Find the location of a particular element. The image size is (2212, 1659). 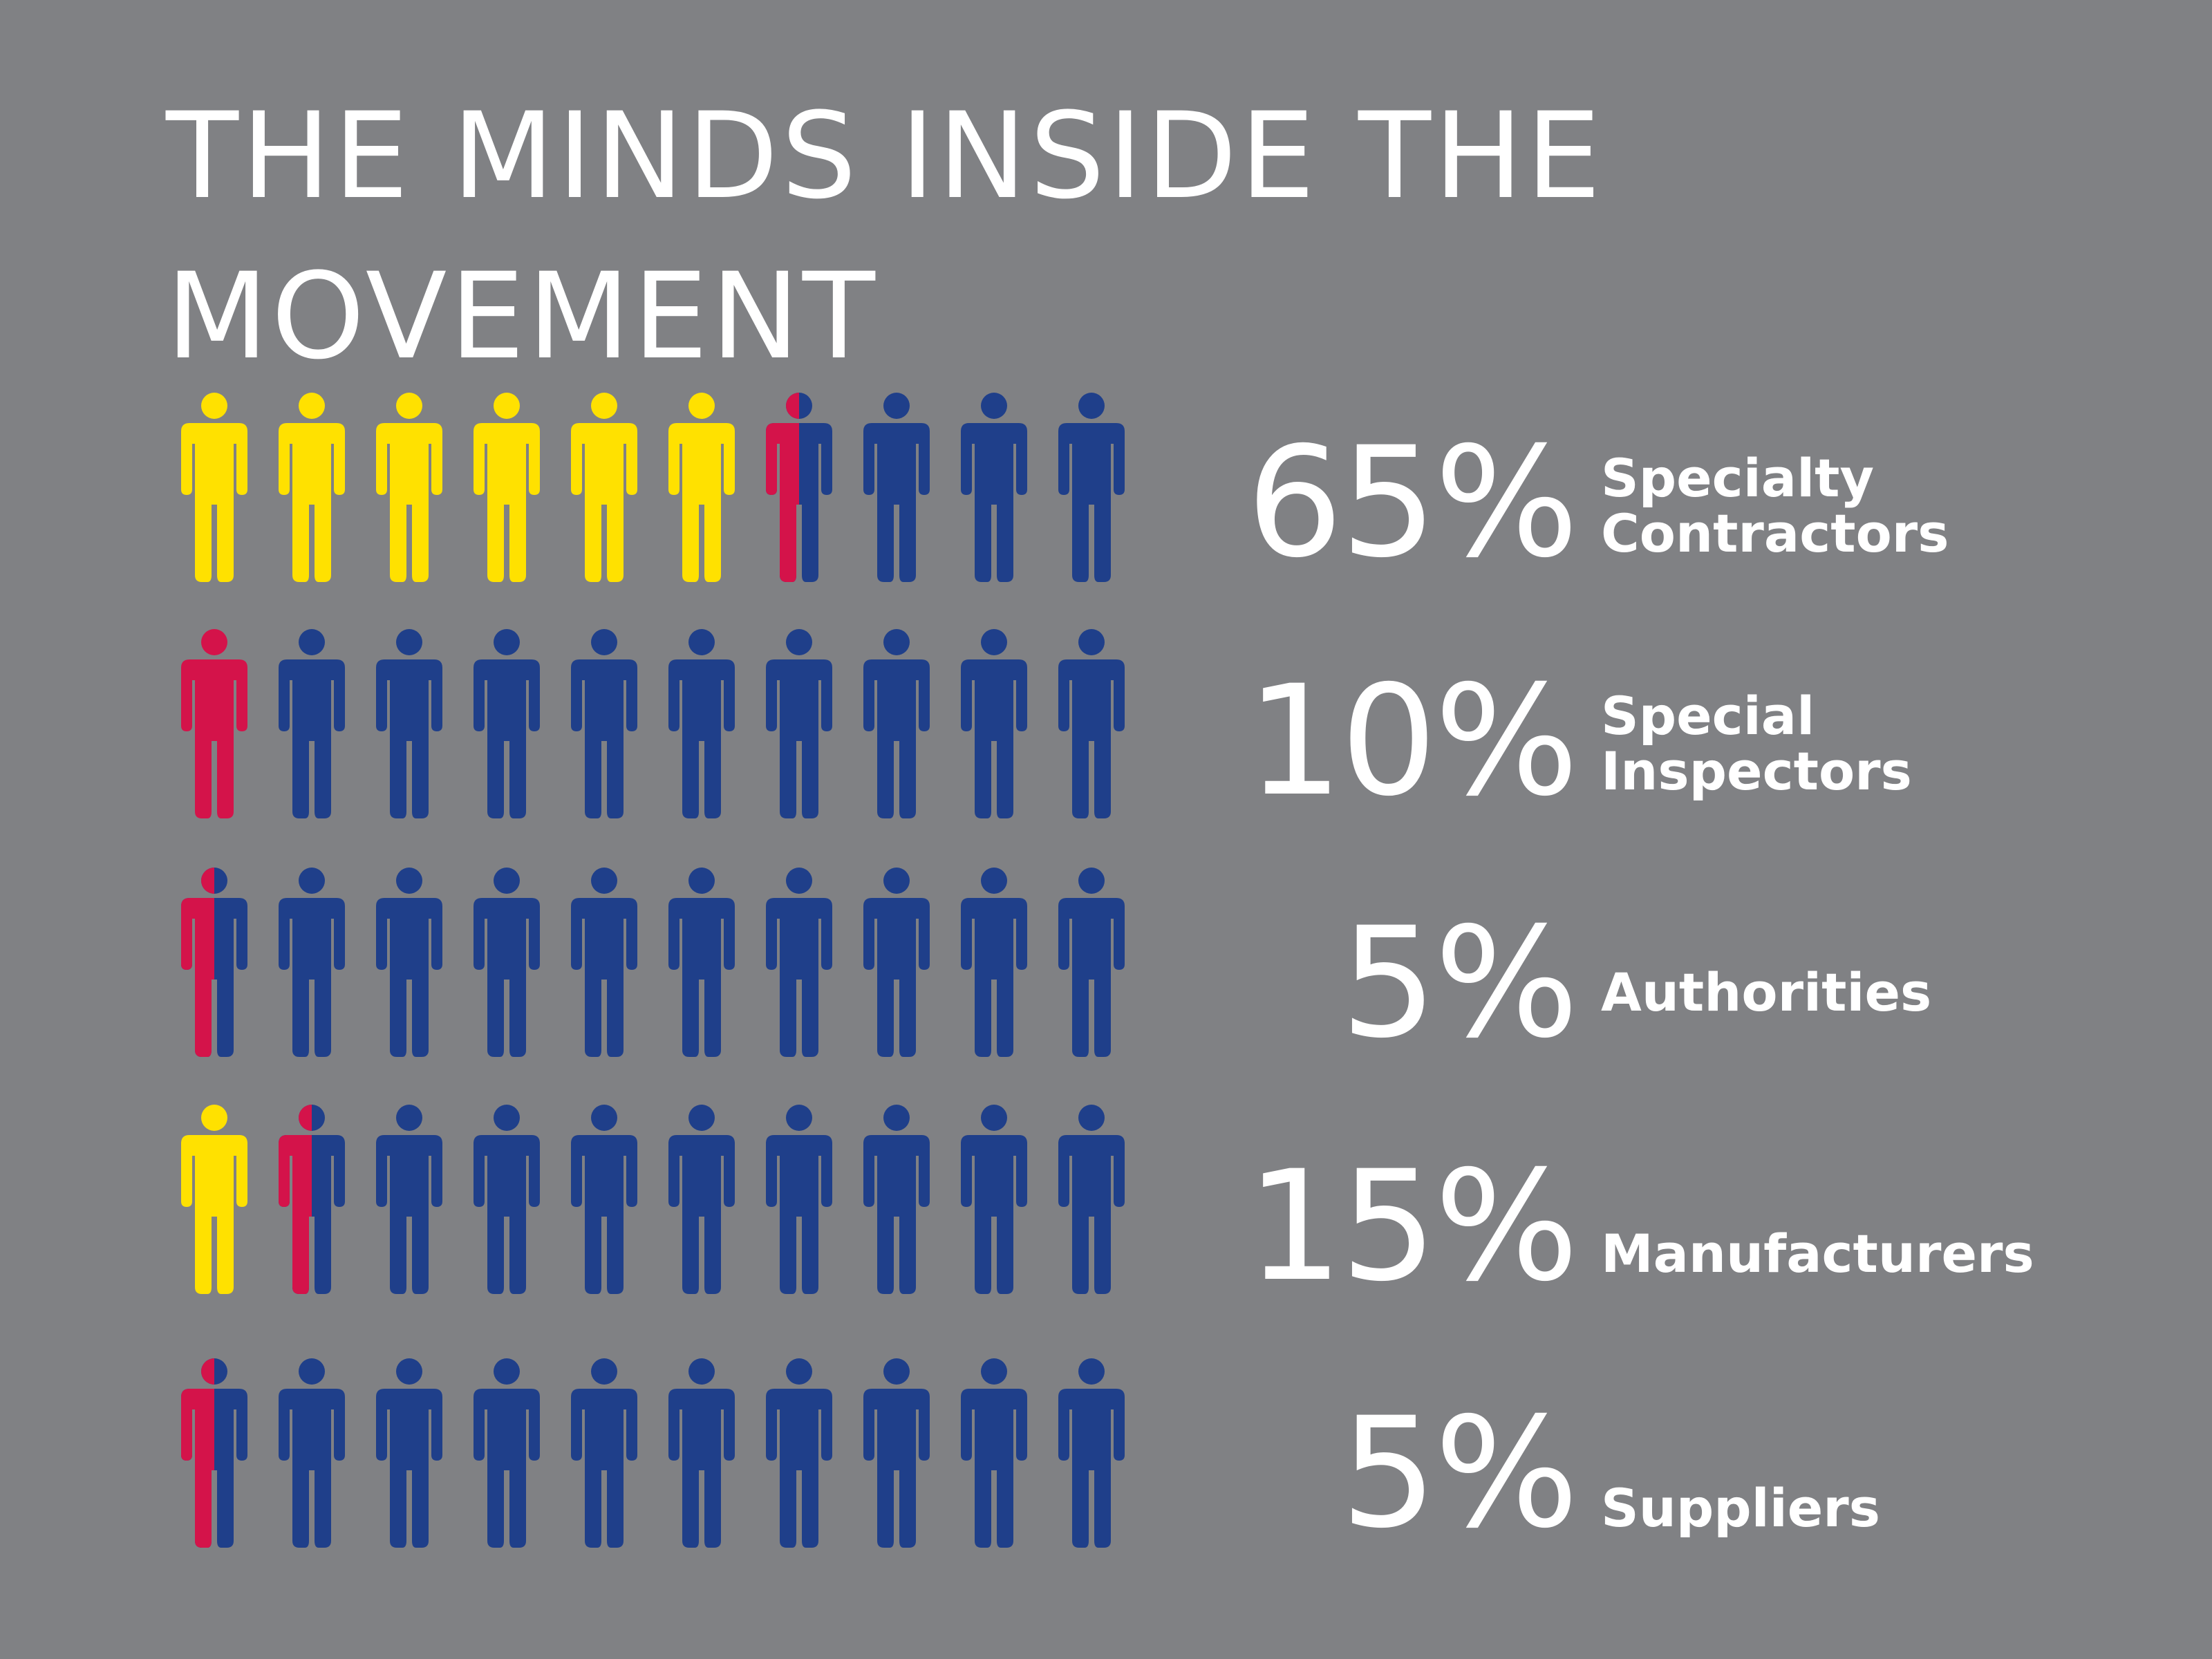

row-5-label-line-1: Suppliers is located at coordinates (1741, 1508).